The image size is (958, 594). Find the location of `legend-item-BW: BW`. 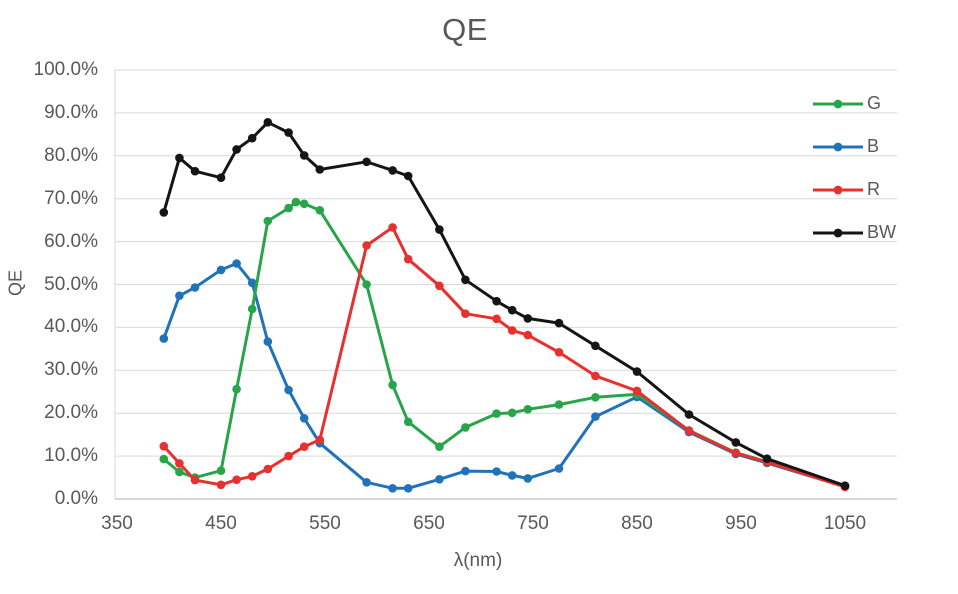

legend-item-BW: BW is located at coordinates (854, 232).